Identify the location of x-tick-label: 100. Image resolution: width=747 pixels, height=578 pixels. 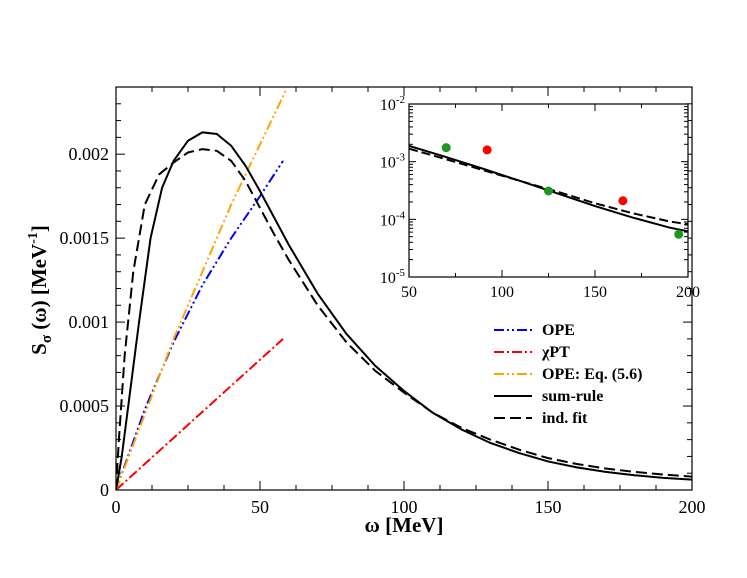
(404, 507).